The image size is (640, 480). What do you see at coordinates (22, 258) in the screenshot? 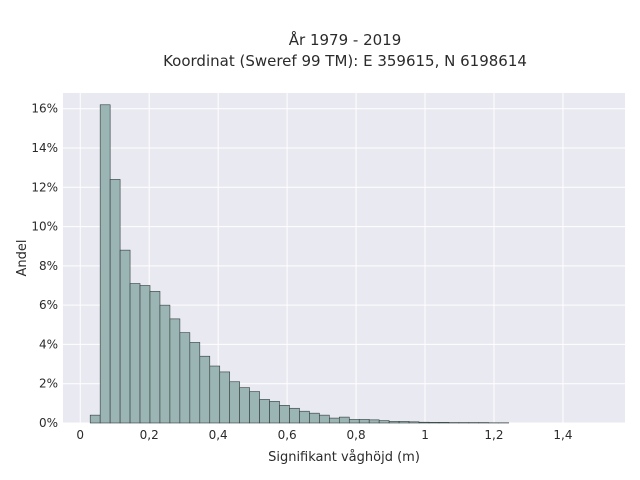
I see `y-axis-label: Andel` at bounding box center [22, 258].